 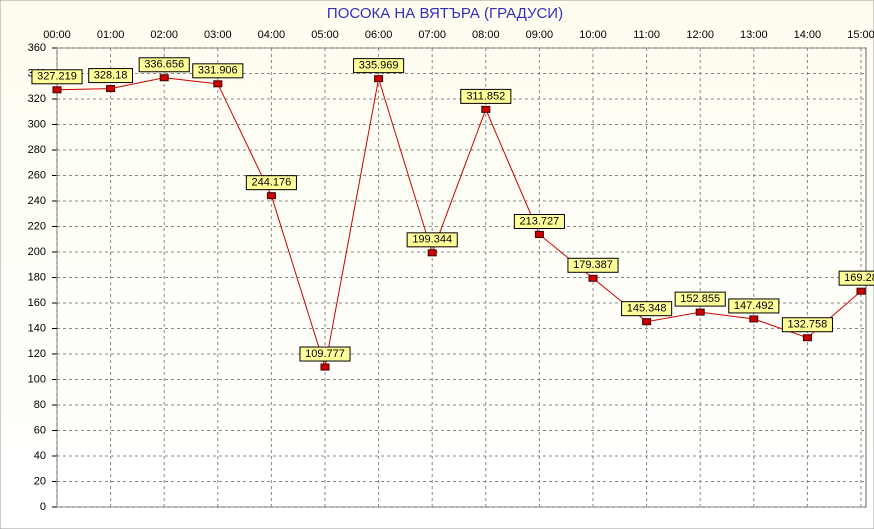 I want to click on x-tick-label: 15:00, so click(x=860, y=35).